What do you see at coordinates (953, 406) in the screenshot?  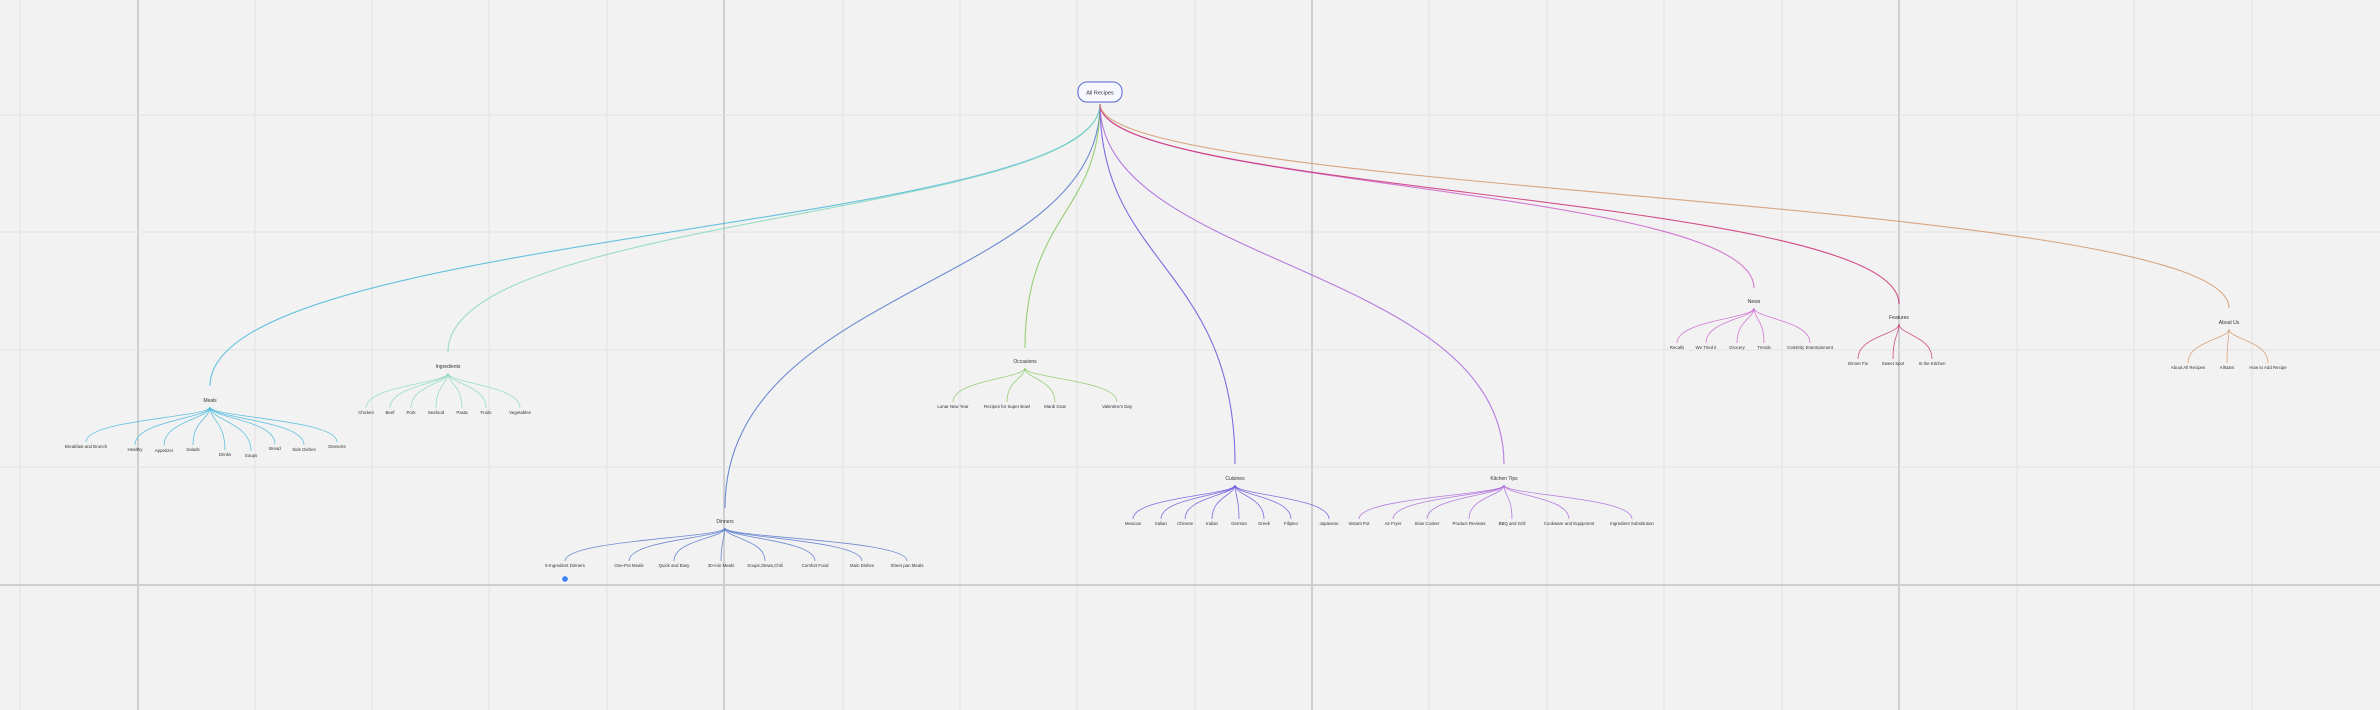 I see `leaf-occasions-item: Lunar New Year` at bounding box center [953, 406].